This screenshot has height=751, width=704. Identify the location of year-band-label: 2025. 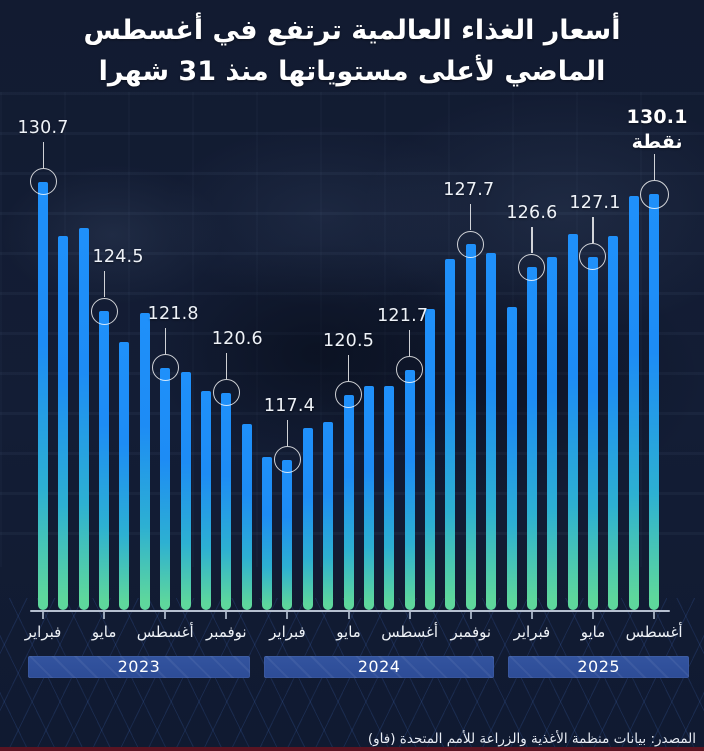
(599, 666).